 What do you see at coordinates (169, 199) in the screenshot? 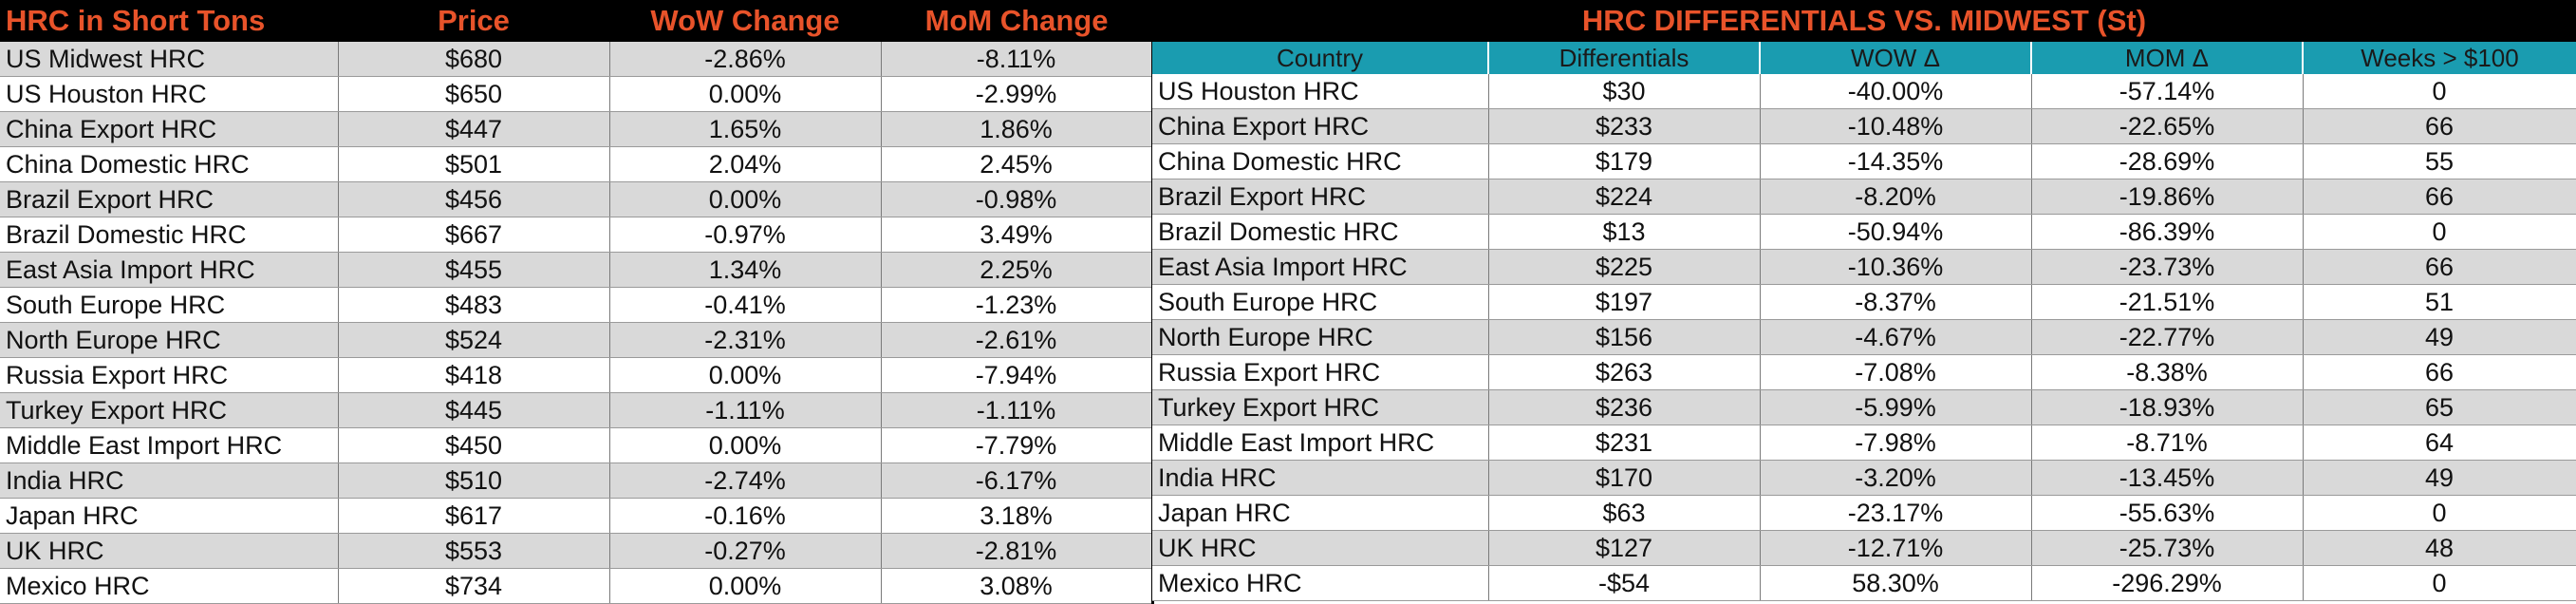
I see `product-name-cell: Brazil Export HRC` at bounding box center [169, 199].